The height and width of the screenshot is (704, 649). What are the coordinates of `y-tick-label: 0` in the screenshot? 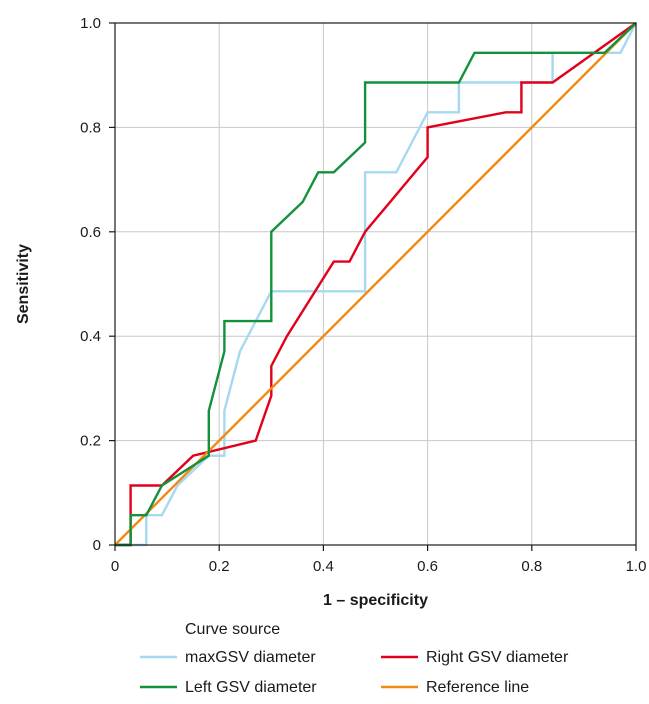 It's located at (97, 545).